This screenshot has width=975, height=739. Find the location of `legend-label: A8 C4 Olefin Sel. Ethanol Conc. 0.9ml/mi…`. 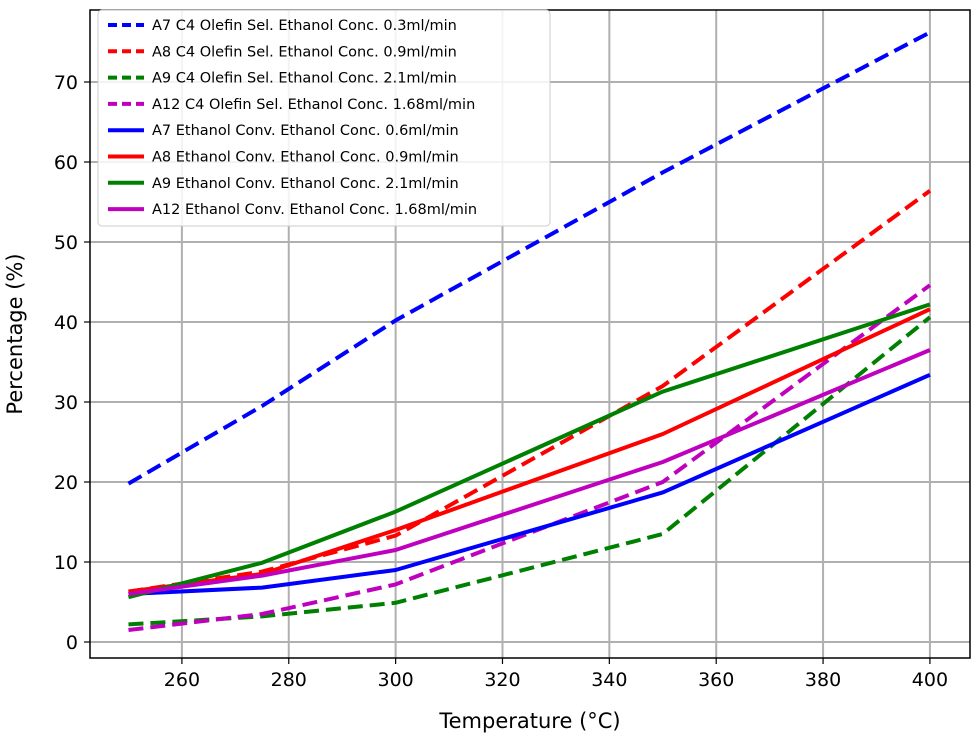

legend-label: A8 C4 Olefin Sel. Ethanol Conc. 0.9ml/mi… is located at coordinates (304, 52).